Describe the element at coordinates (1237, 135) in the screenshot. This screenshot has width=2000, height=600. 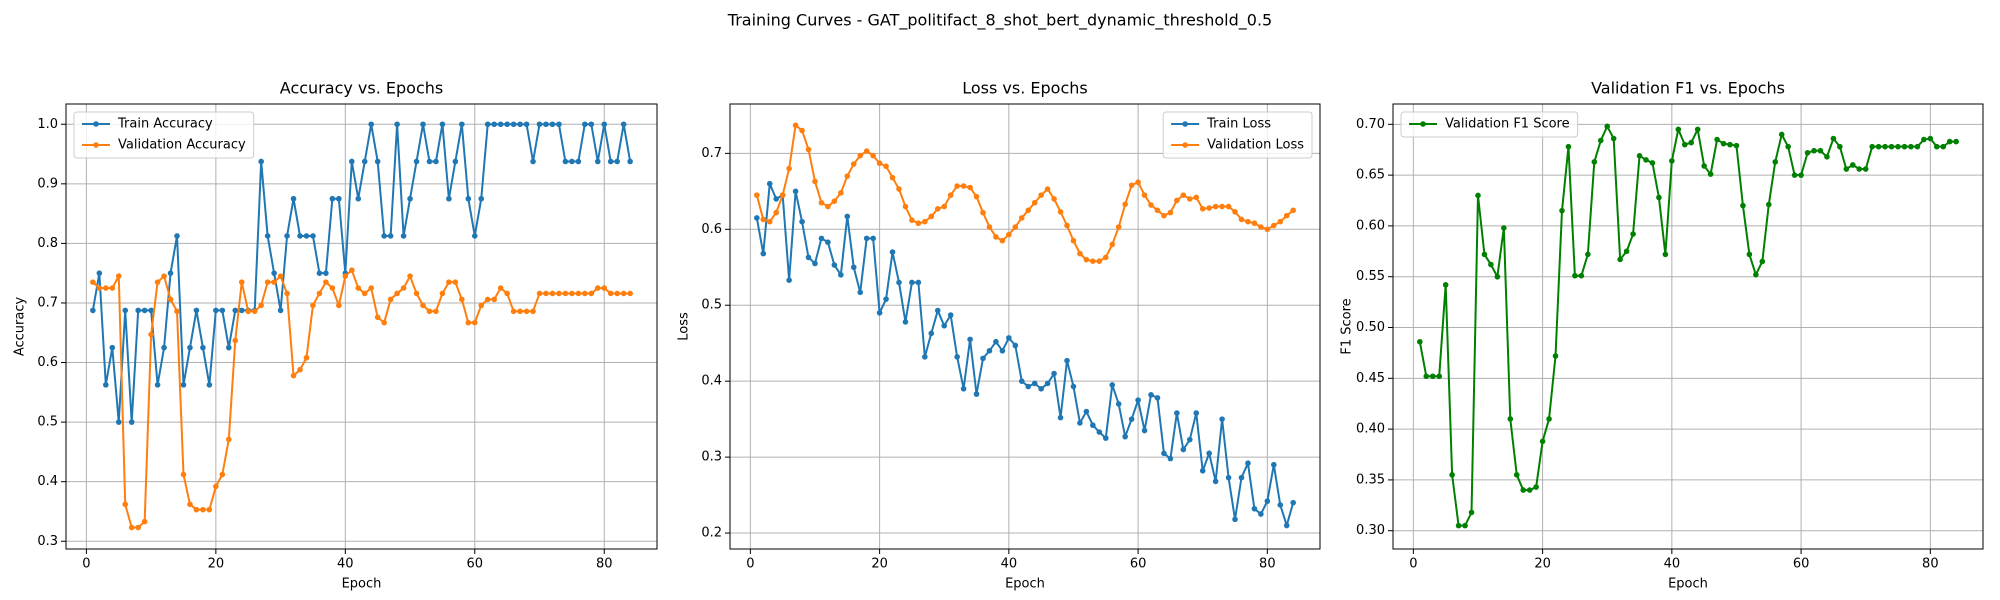
I see `legend: Train Loss Validation Loss` at that location.